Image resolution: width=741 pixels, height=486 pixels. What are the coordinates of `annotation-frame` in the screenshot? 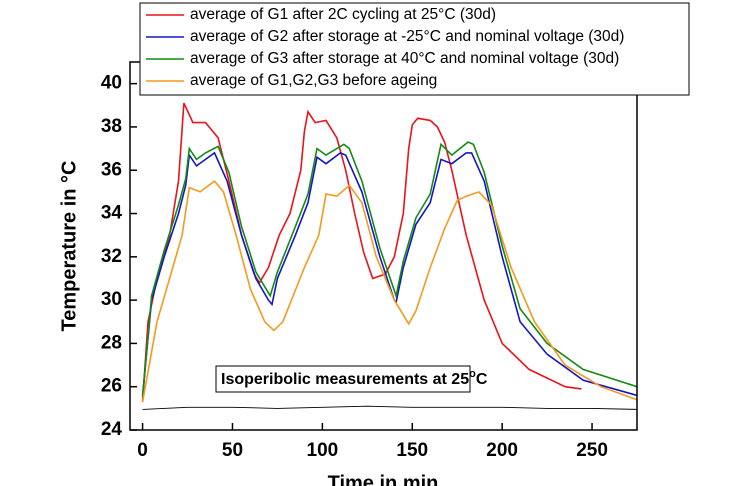 It's located at (343, 379).